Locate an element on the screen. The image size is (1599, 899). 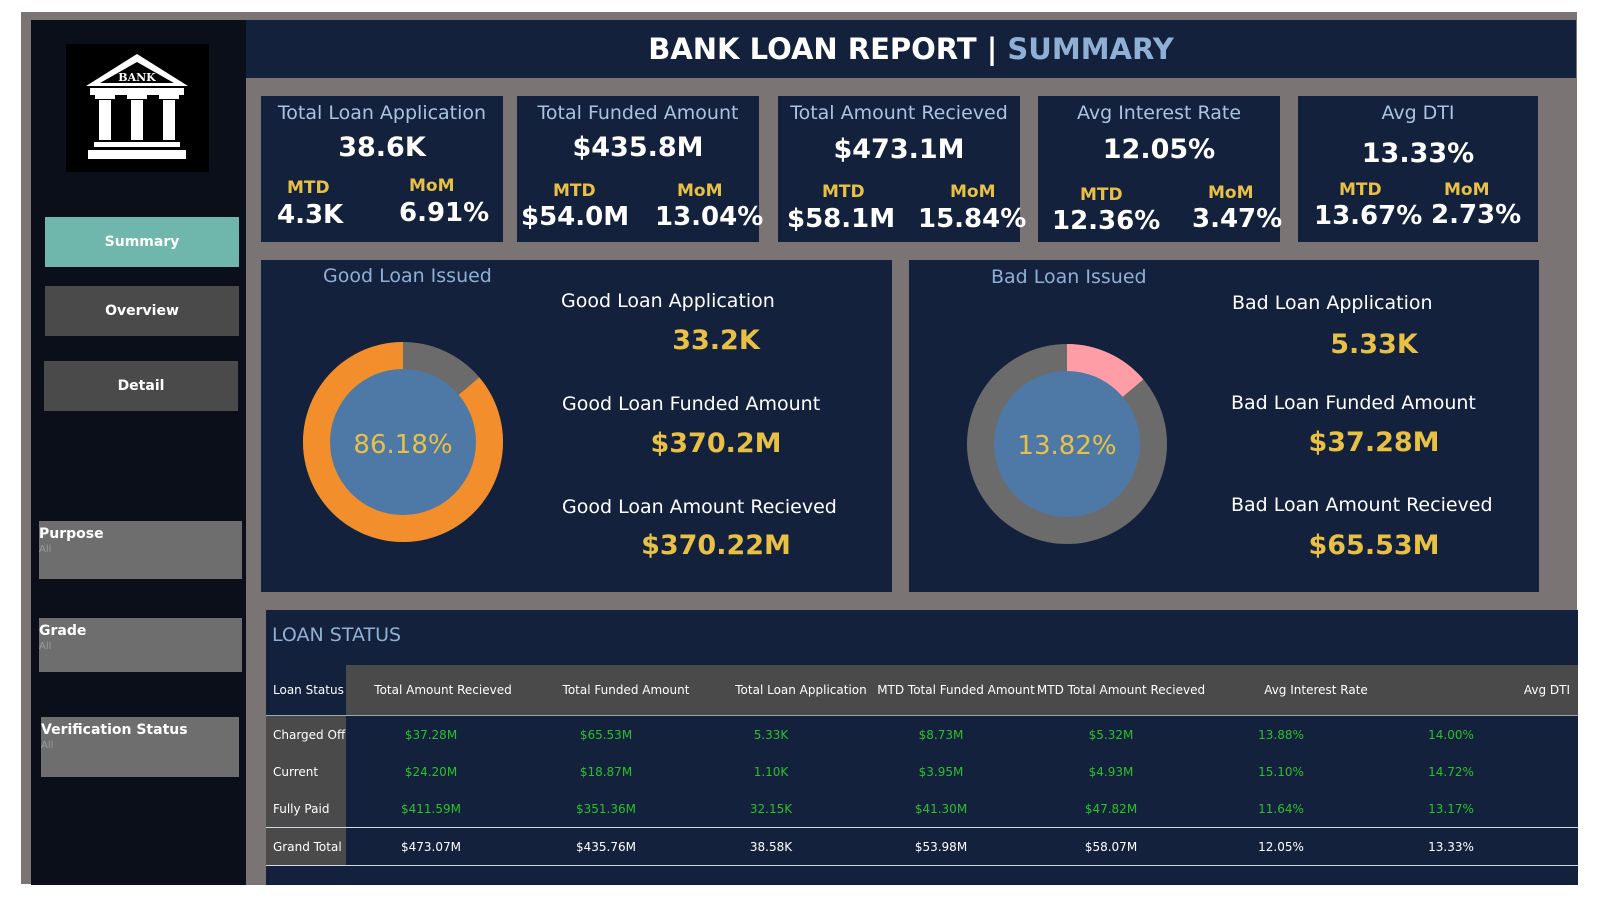
good-loan-funded-label: Good Loan Funded Amount is located at coordinates (691, 404).